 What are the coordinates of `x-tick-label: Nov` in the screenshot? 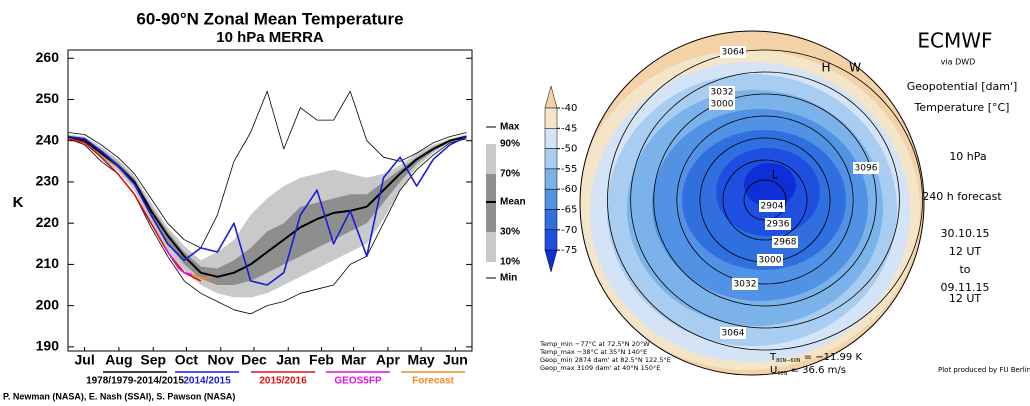 It's located at (221, 360).